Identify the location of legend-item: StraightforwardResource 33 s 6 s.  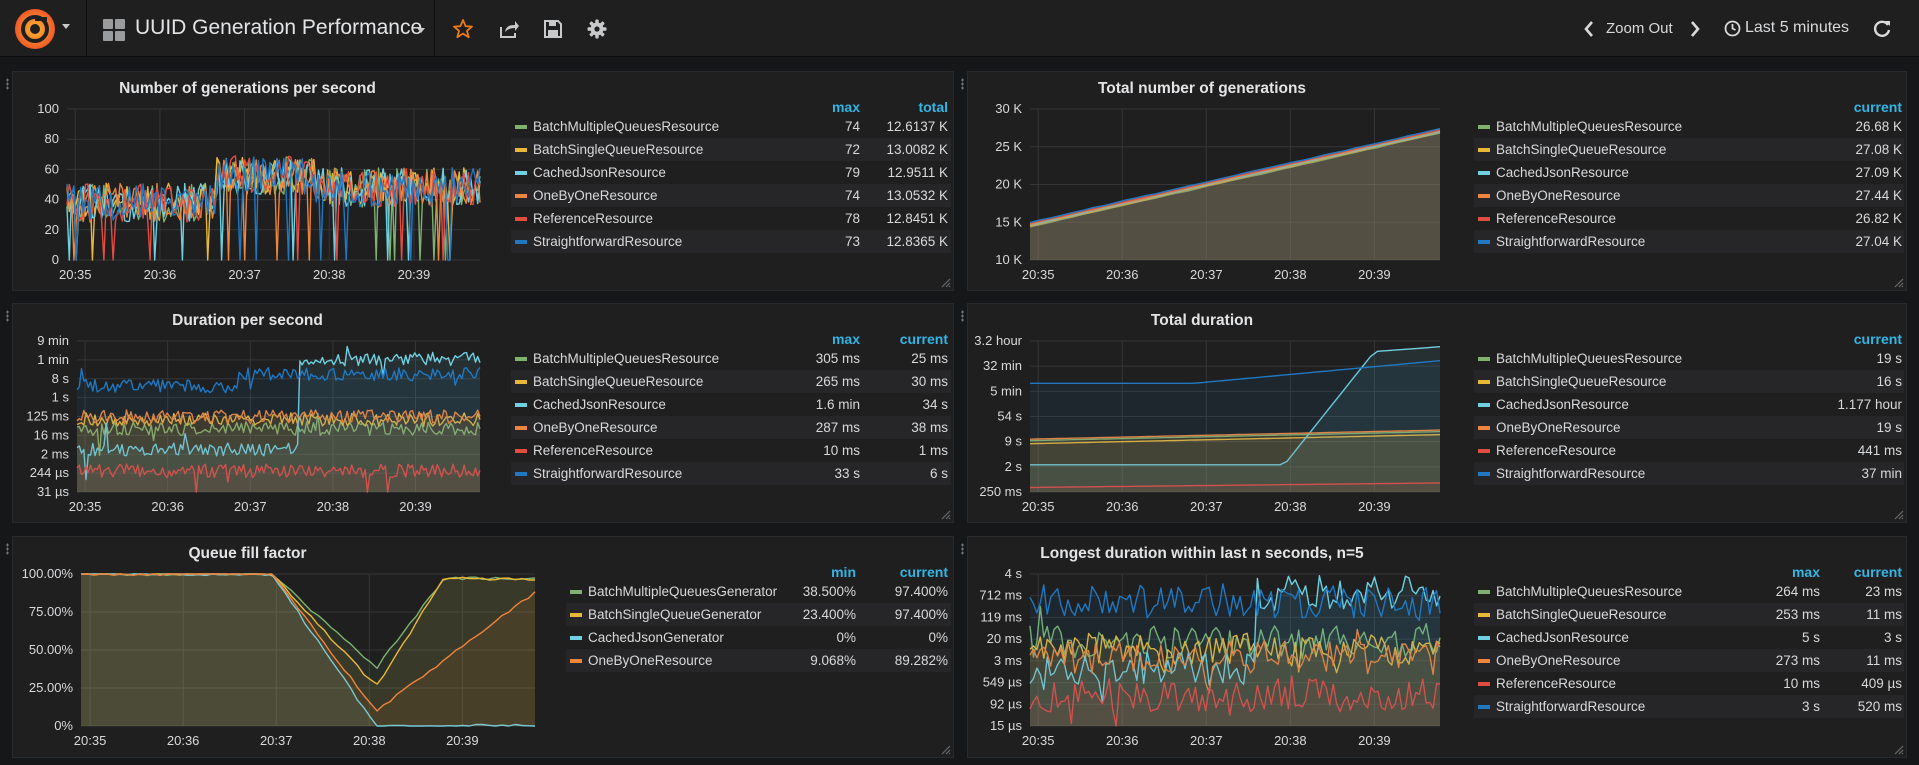
(731, 473).